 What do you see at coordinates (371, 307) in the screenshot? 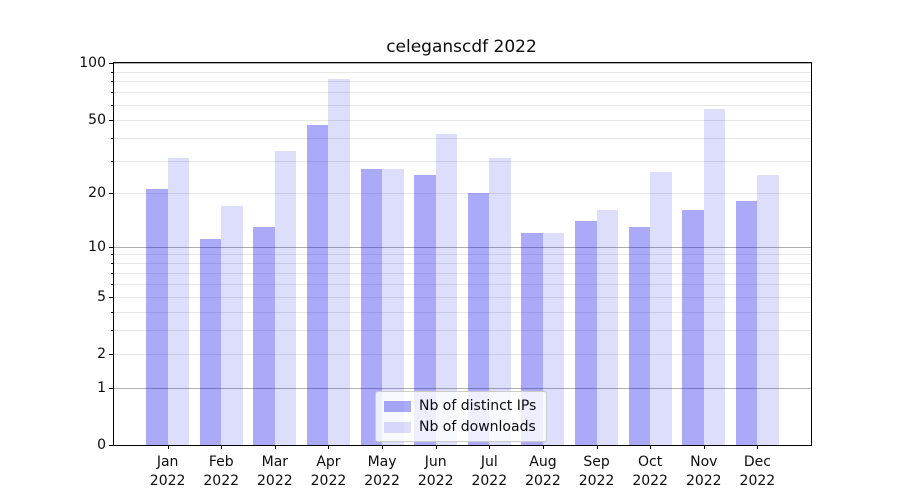
I see `bar-ips-may` at bounding box center [371, 307].